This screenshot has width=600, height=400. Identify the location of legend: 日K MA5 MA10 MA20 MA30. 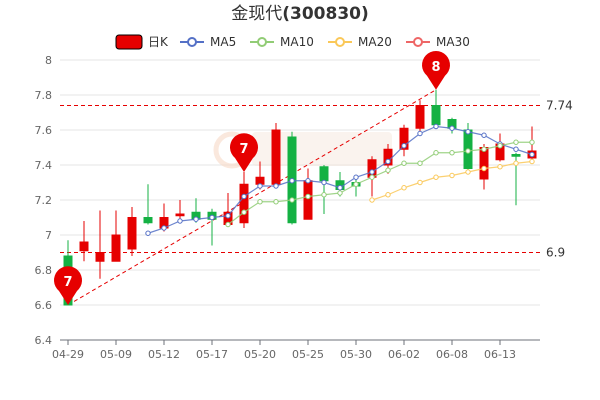
(292, 42).